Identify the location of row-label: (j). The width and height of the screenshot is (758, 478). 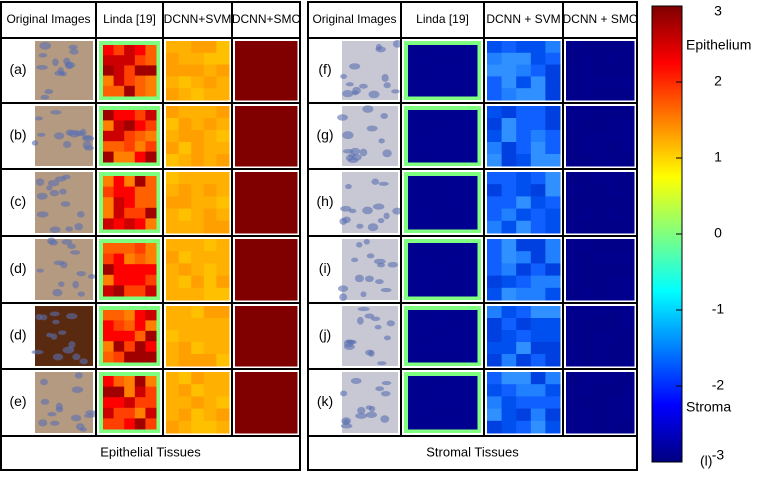
(325, 335).